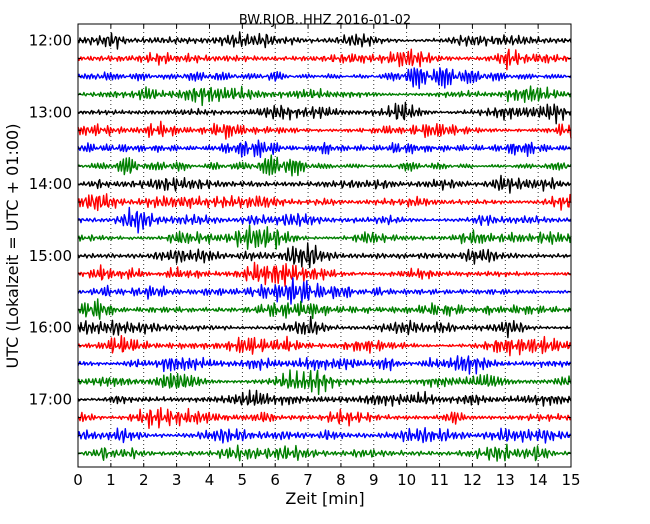 The image size is (650, 524). Describe the element at coordinates (50, 400) in the screenshot. I see `y-tick-label: 17:00` at that location.